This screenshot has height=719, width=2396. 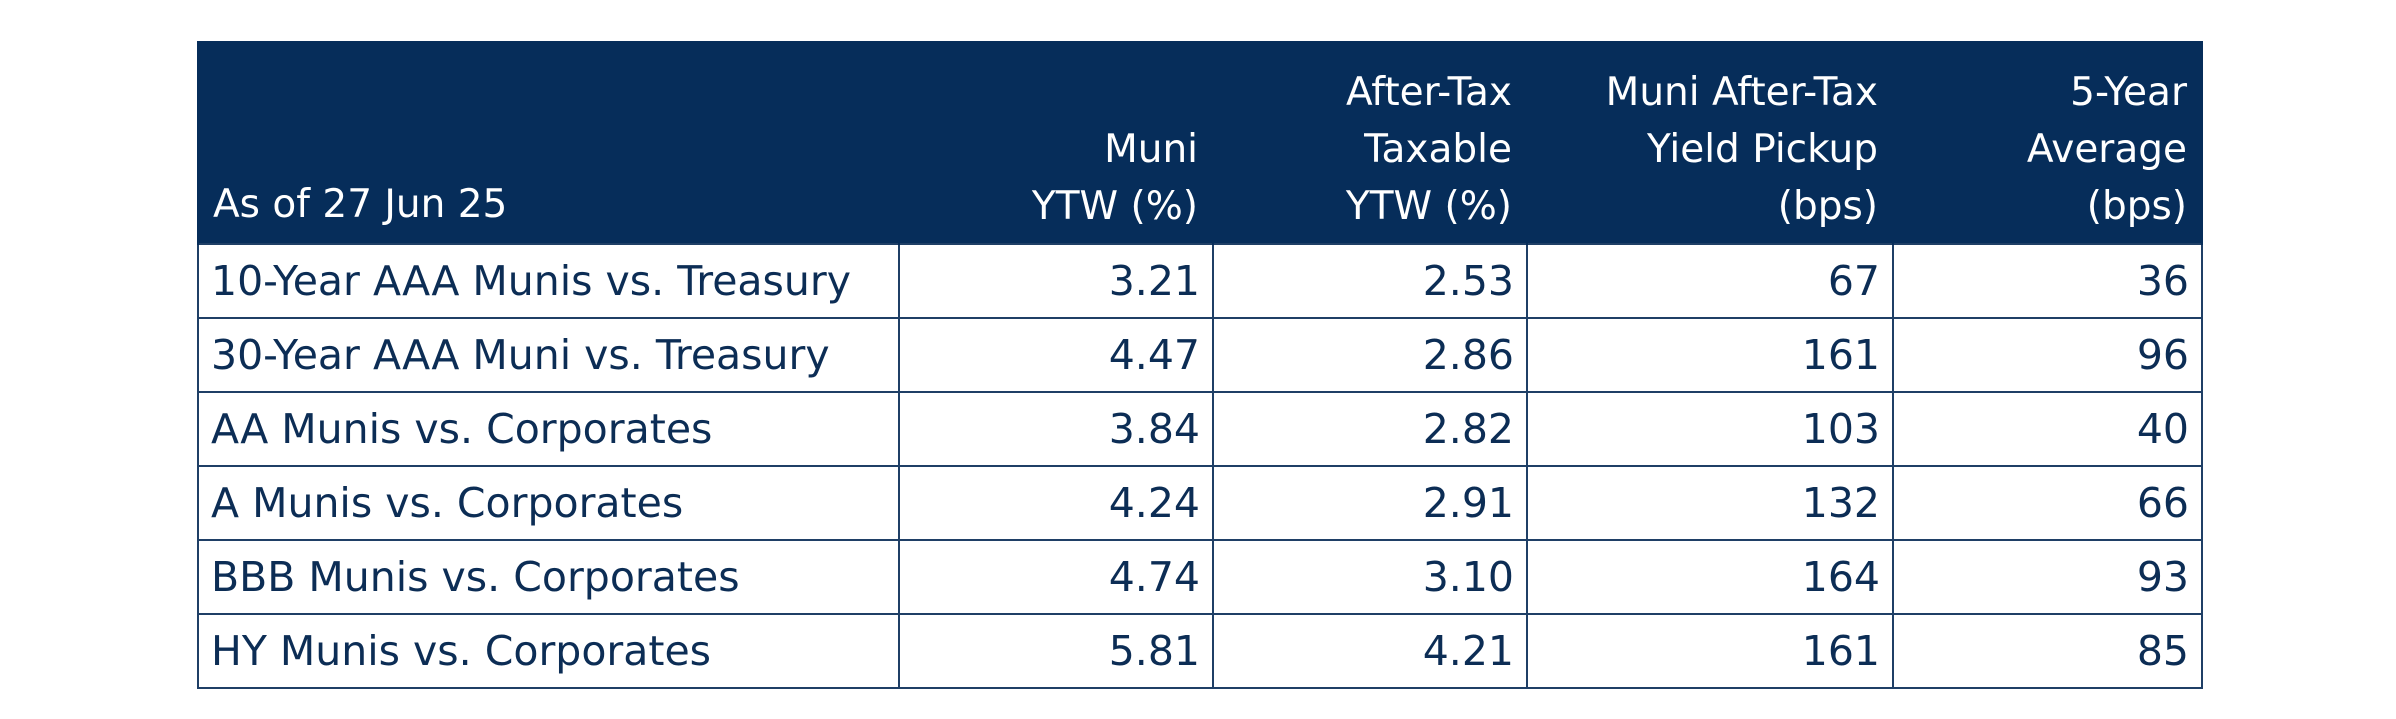 I want to click on table-row: A Munis vs. Corporates 4.24 2.91 132 66, so click(x=1200, y=503).